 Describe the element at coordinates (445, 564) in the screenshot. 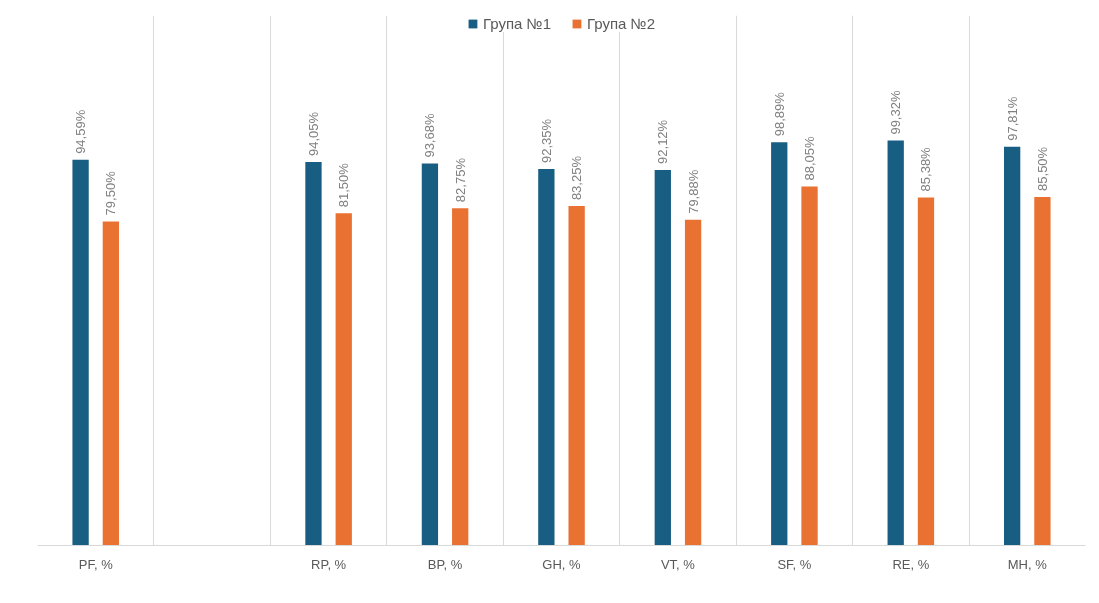

I see `x-tick-label: BP, %` at that location.